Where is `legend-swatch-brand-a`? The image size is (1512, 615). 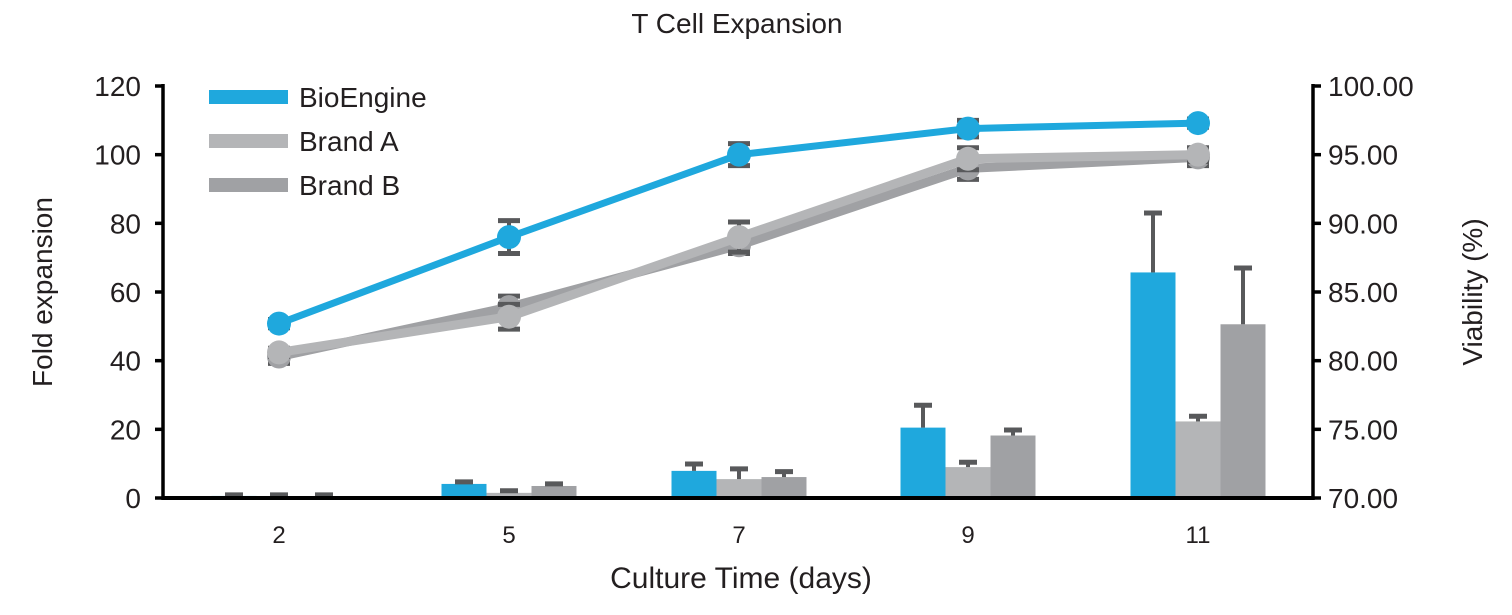
legend-swatch-brand-a is located at coordinates (248, 141).